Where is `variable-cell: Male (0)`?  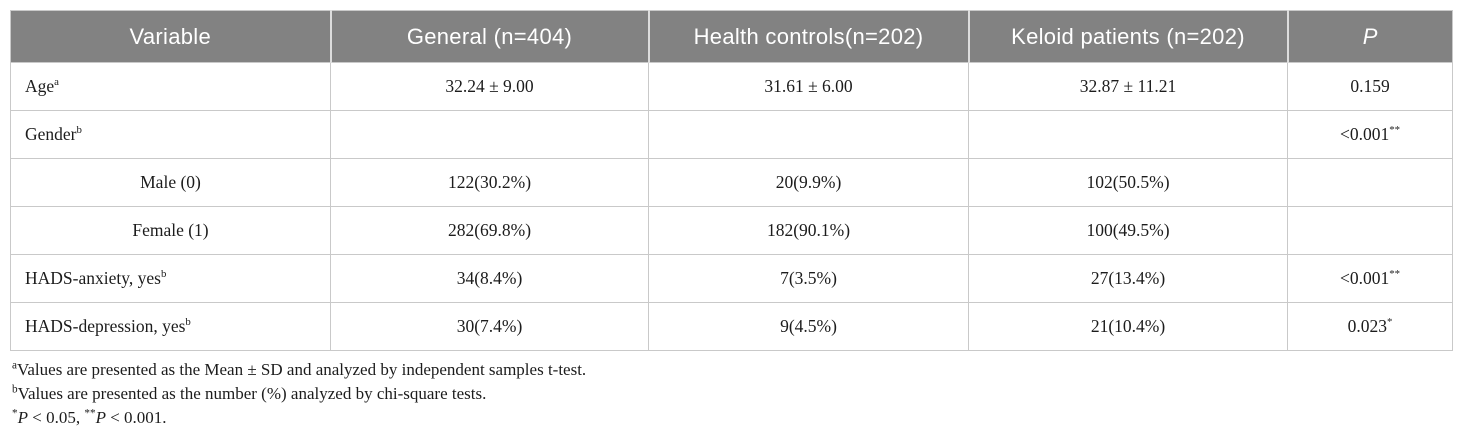 variable-cell: Male (0) is located at coordinates (170, 182).